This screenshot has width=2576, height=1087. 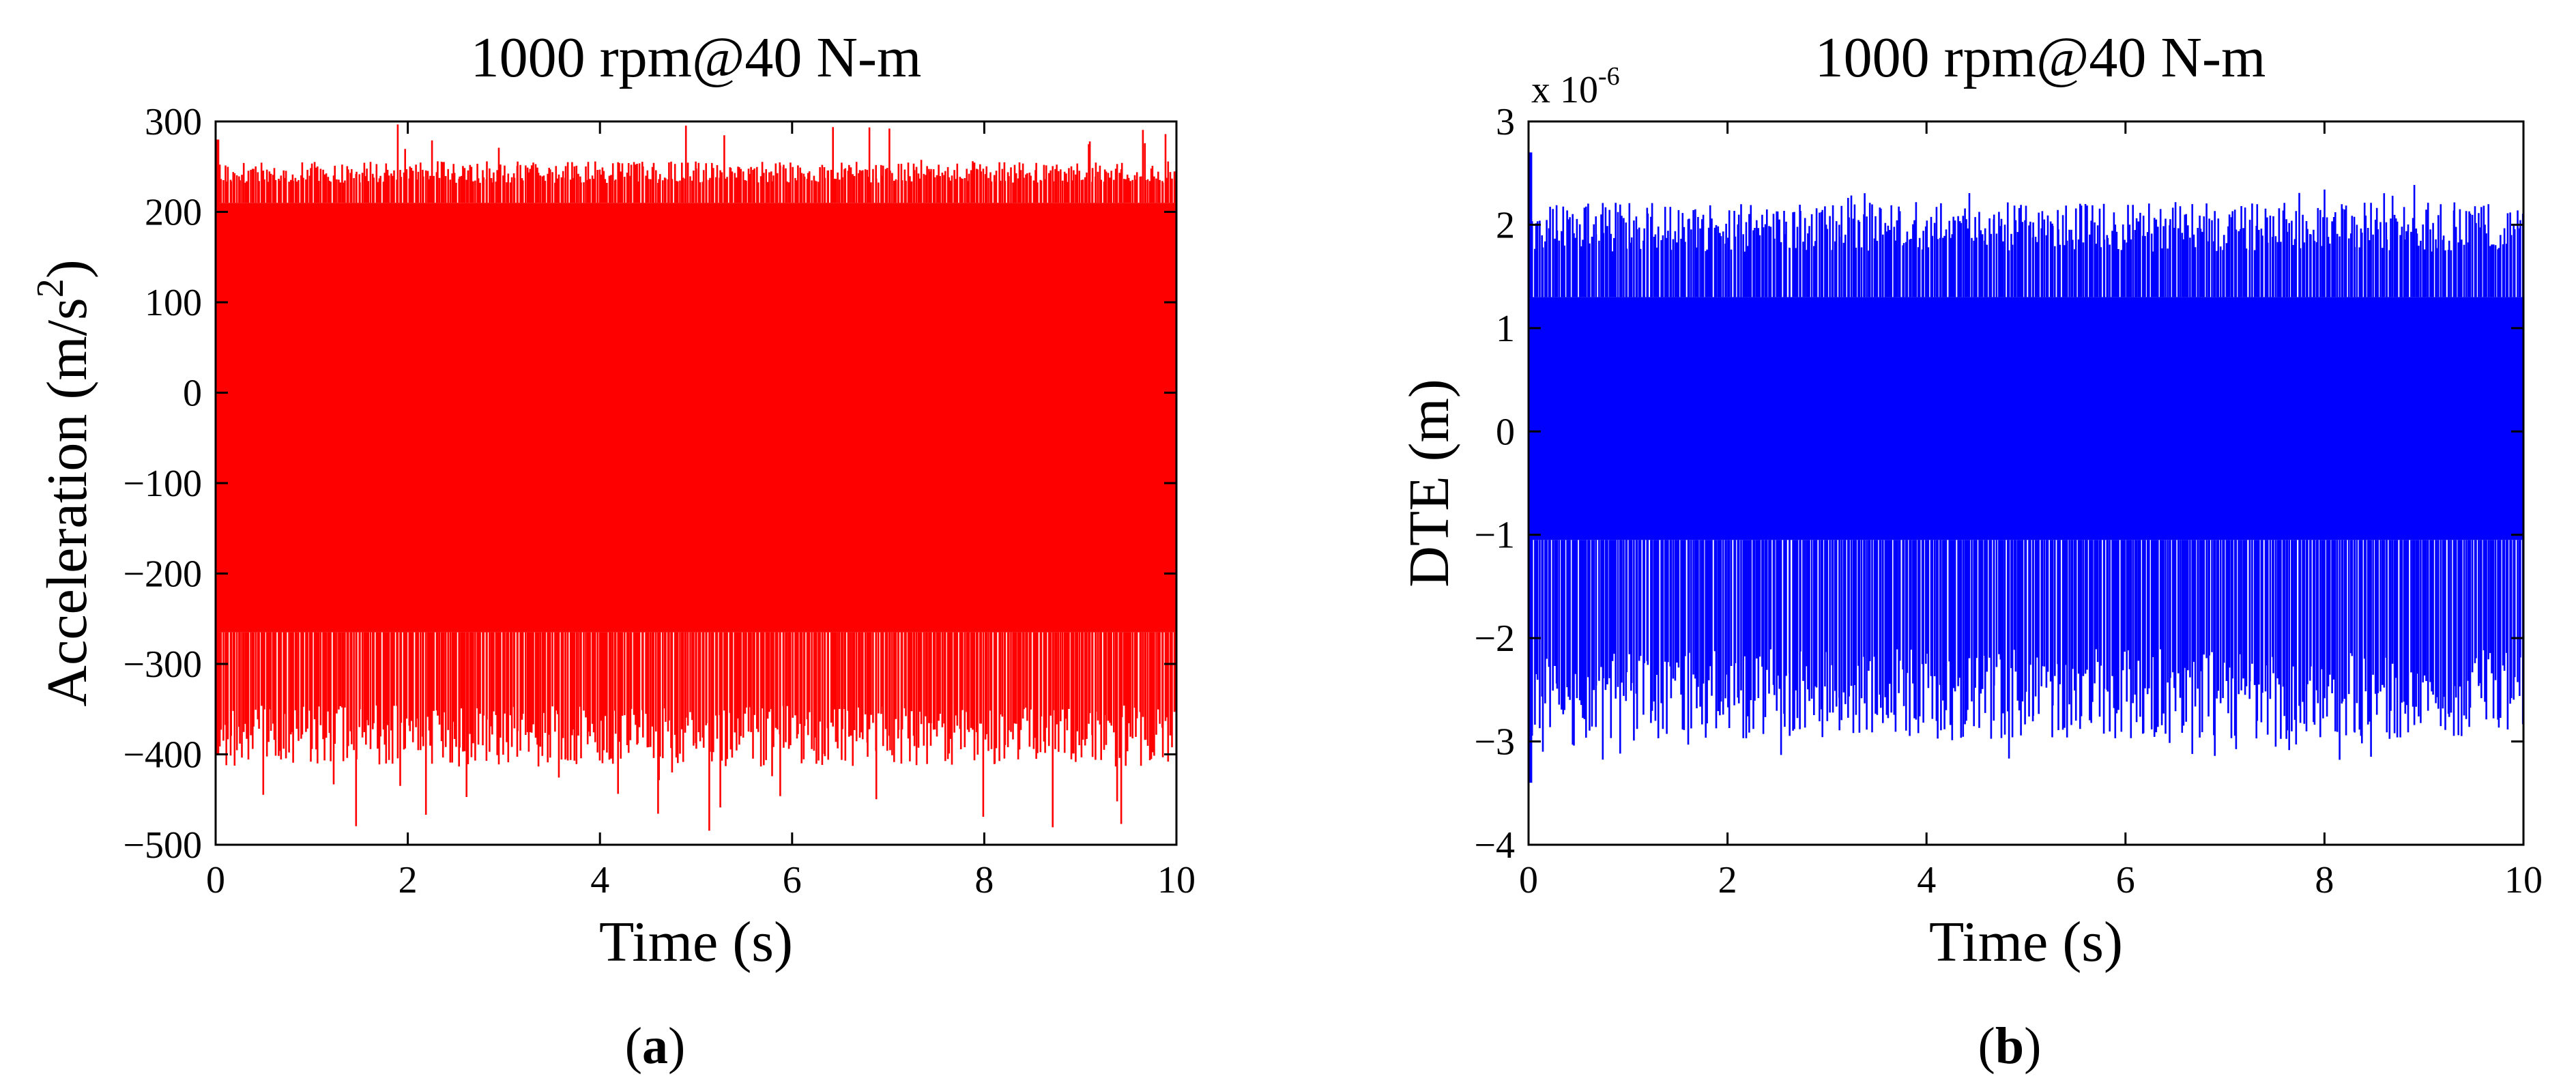 What do you see at coordinates (1494, 743) in the screenshot?
I see `y-tick-label: −3` at bounding box center [1494, 743].